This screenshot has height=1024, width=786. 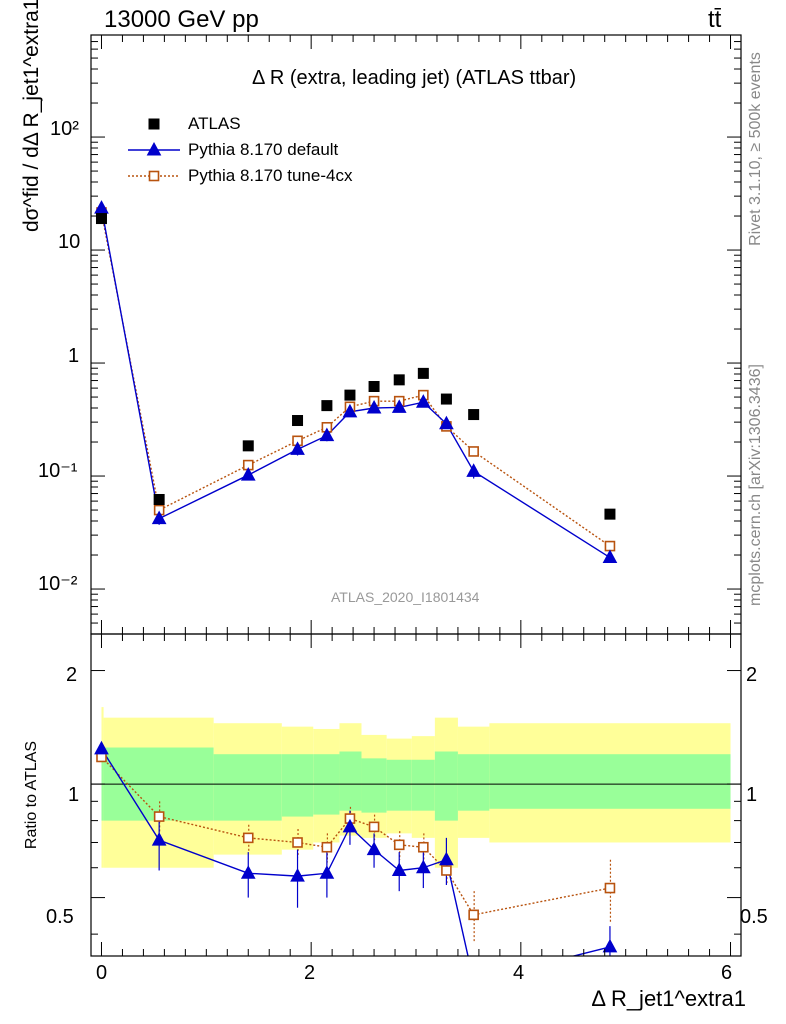 What do you see at coordinates (154, 124) in the screenshot?
I see `legend-marker-atlas` at bounding box center [154, 124].